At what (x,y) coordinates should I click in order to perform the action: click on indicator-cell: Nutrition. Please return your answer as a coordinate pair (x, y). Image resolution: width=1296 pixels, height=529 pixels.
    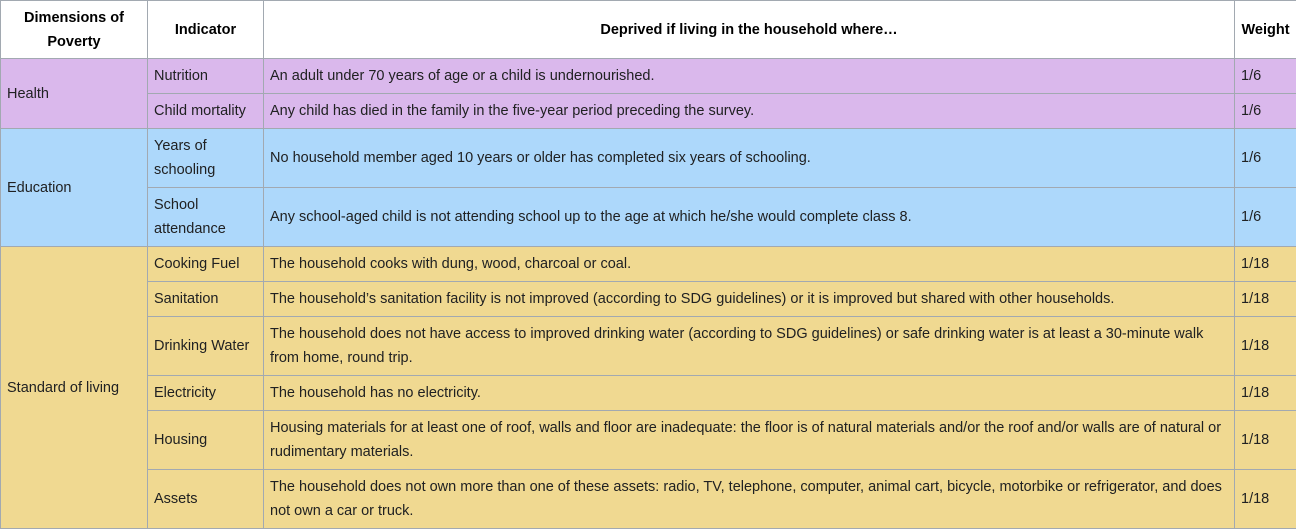
    Looking at the image, I should click on (206, 76).